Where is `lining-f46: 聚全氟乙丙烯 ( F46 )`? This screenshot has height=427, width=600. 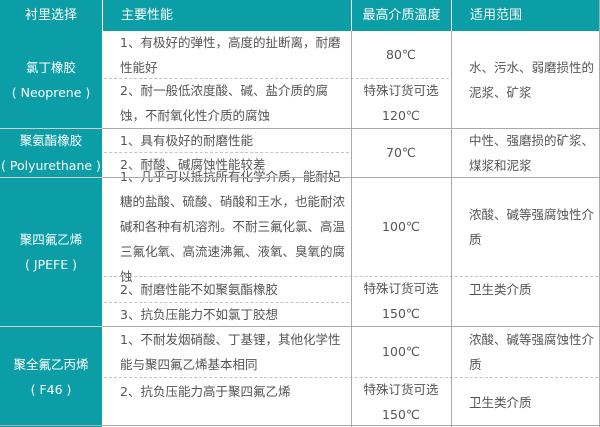 lining-f46: 聚全氟乙丙烯 ( F46 ) is located at coordinates (51, 376).